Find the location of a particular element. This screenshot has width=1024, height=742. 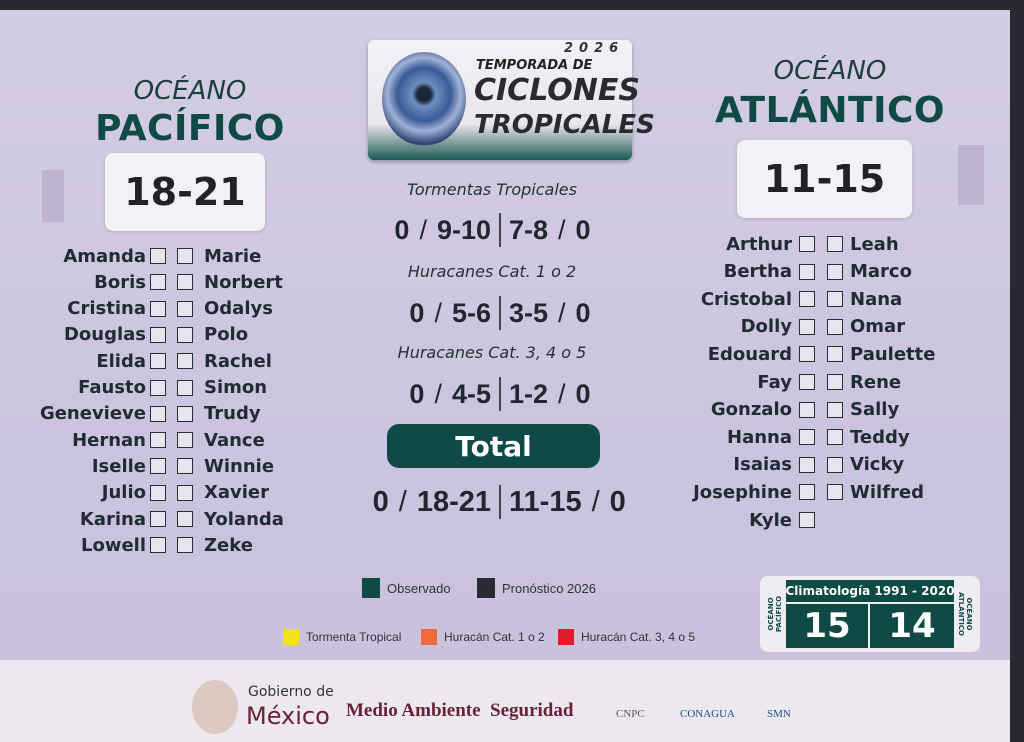

pacific-name-row: Julio Xavier is located at coordinates (500, 493).